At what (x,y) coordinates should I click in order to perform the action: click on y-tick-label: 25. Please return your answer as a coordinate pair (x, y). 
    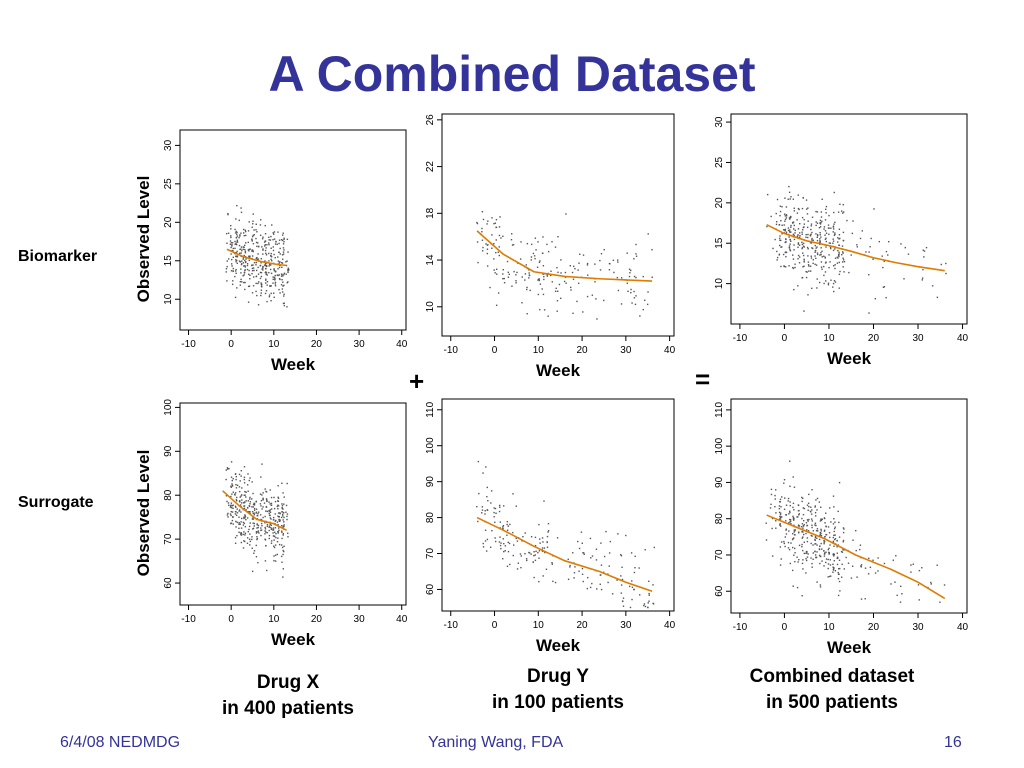
    Looking at the image, I should click on (168, 184).